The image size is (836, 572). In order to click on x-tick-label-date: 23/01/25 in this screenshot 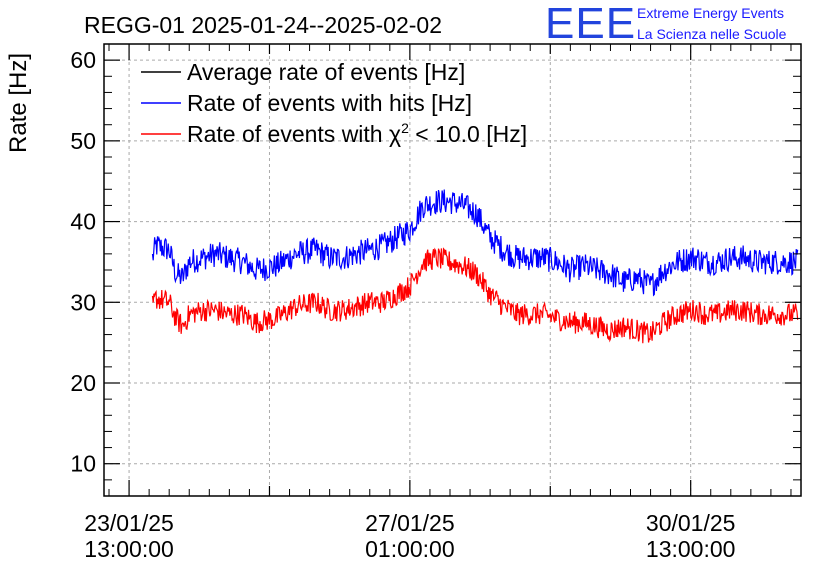, I will do `click(129, 523)`.